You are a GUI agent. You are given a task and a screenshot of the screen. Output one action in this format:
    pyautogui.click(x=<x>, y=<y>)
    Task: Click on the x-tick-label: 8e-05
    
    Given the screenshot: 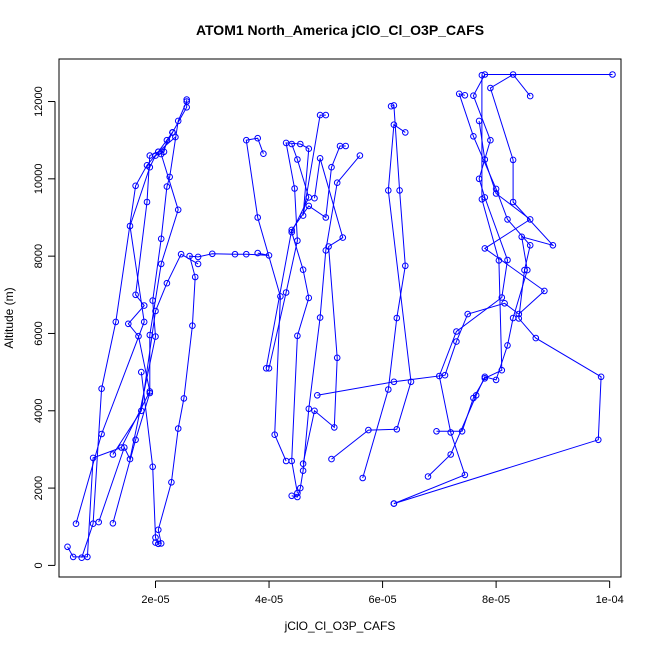 What is the action you would take?
    pyautogui.click(x=496, y=600)
    